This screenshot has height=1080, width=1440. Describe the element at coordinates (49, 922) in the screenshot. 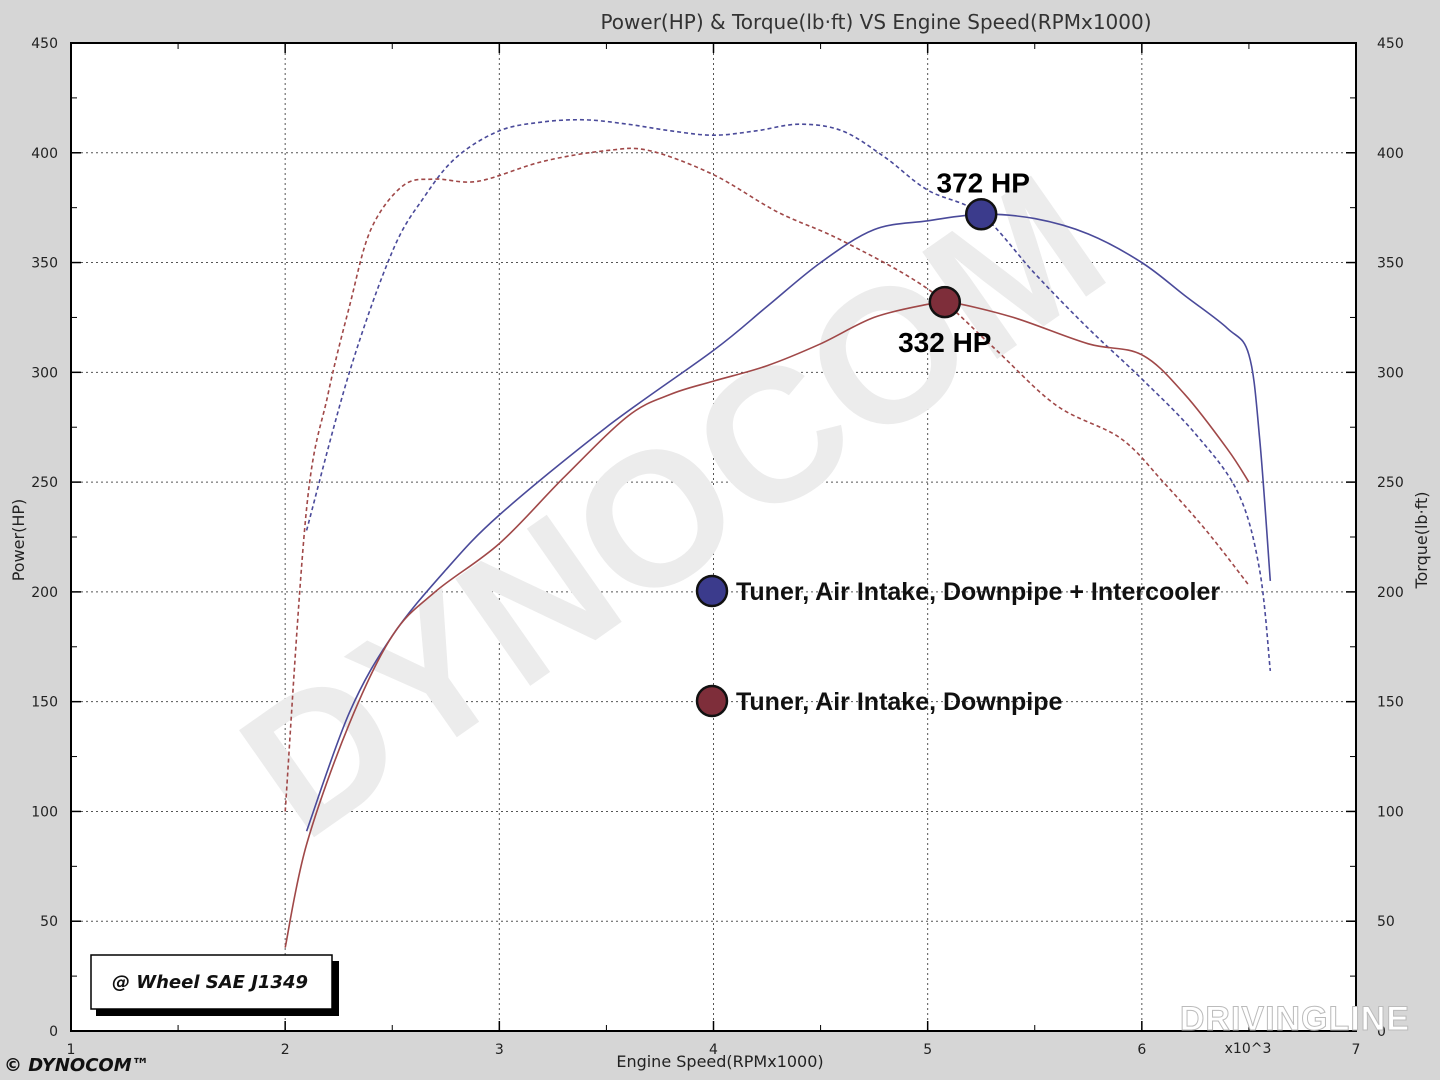

I see `y-tick-label-left: 50` at that location.